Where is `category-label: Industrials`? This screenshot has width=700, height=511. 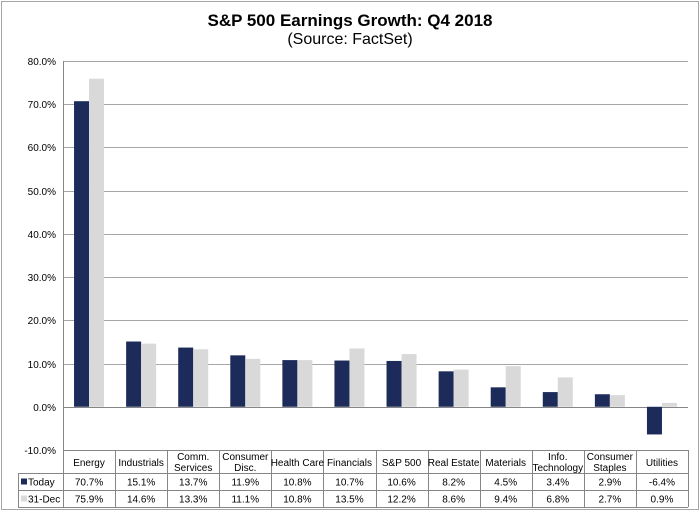
category-label: Industrials is located at coordinates (141, 463).